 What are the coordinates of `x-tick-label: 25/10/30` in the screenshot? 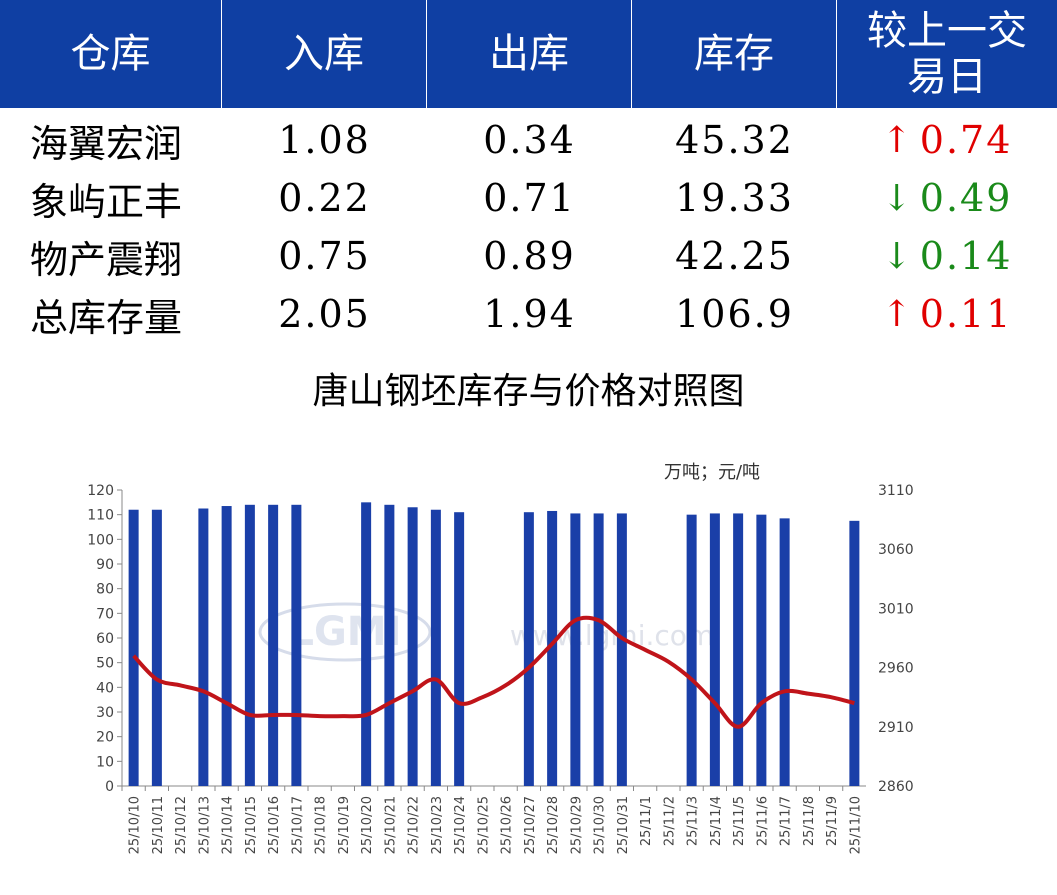 It's located at (600, 825).